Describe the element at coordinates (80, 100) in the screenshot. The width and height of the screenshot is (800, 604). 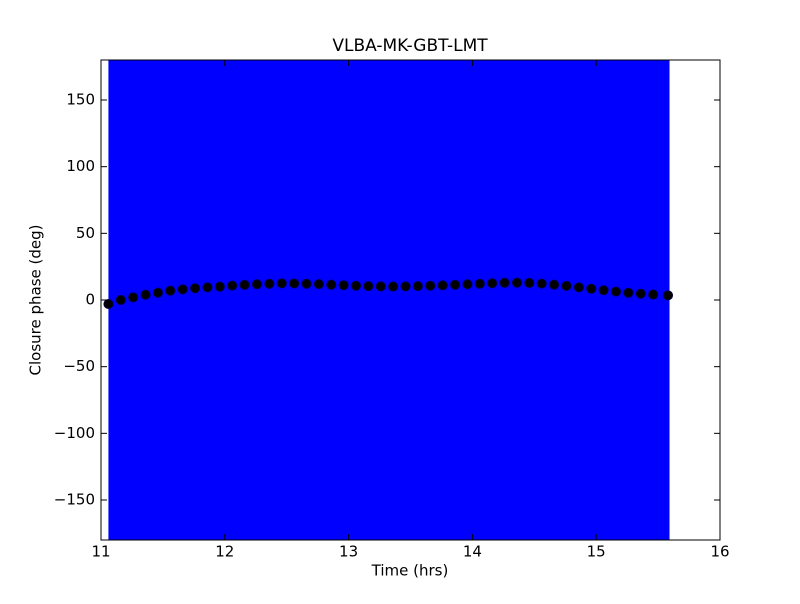
I see `y-tick-label: 150` at that location.